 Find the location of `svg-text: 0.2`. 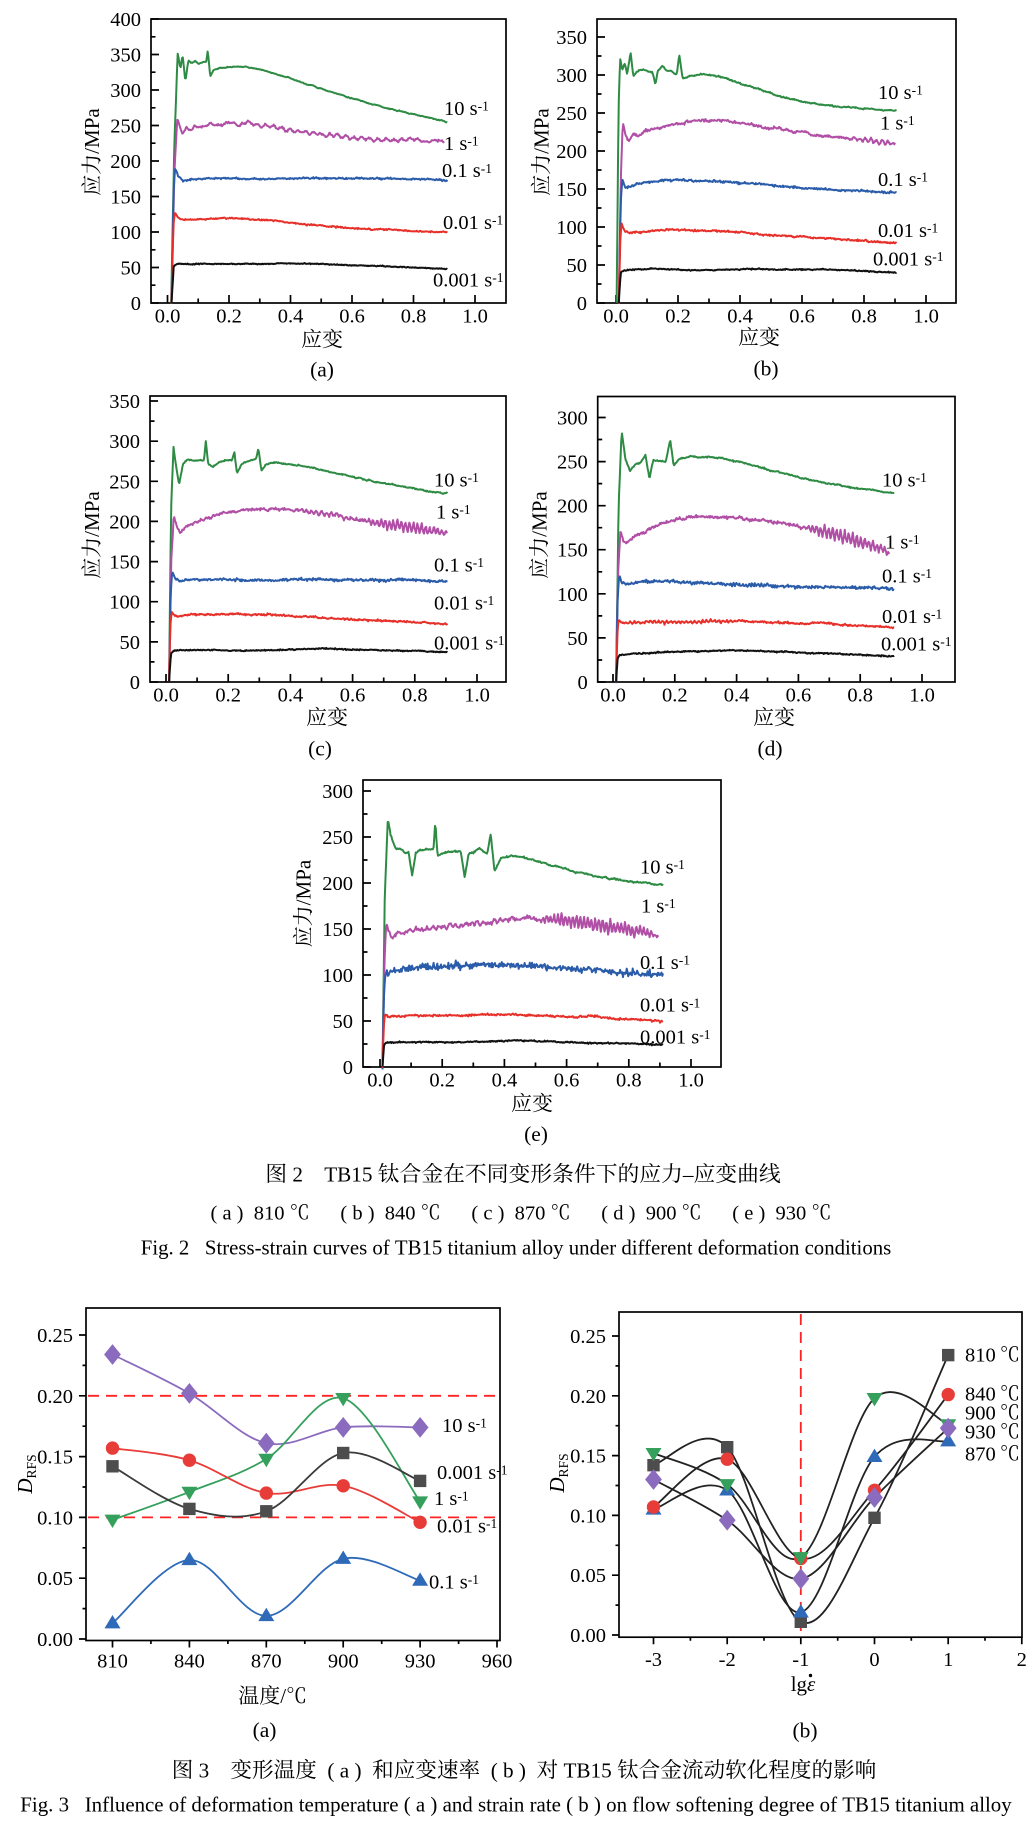

svg-text: 0.2 is located at coordinates (675, 696).